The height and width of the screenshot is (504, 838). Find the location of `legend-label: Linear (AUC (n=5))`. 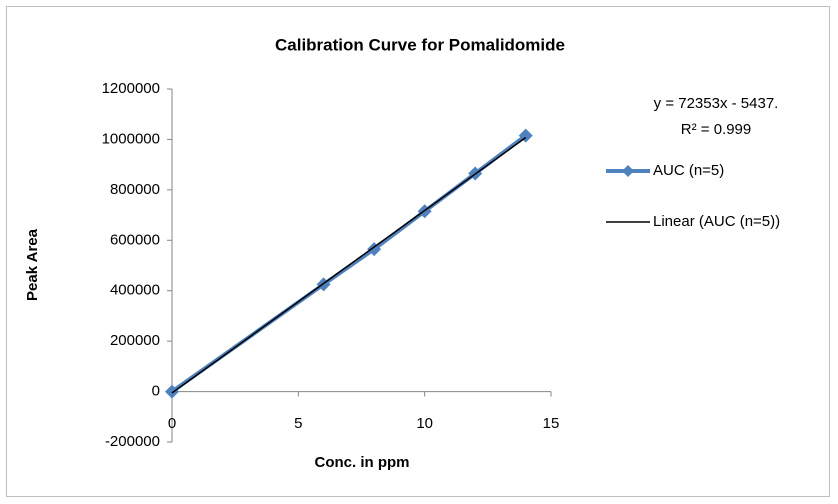

legend-label: Linear (AUC (n=5)) is located at coordinates (716, 221).